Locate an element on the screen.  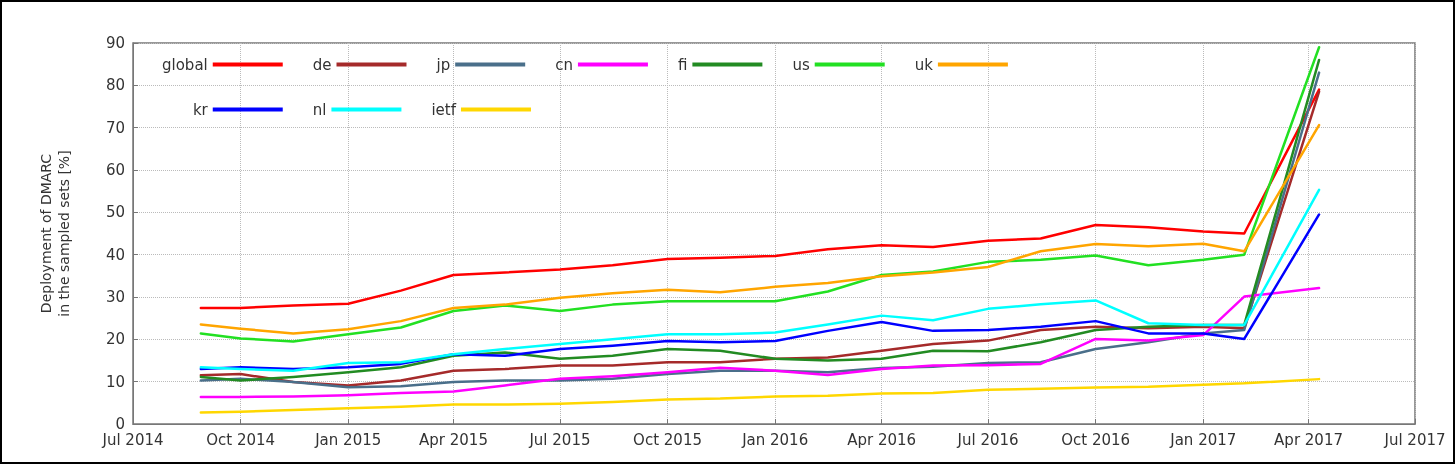
x-tick-label: Oct 2016 is located at coordinates (1096, 439).